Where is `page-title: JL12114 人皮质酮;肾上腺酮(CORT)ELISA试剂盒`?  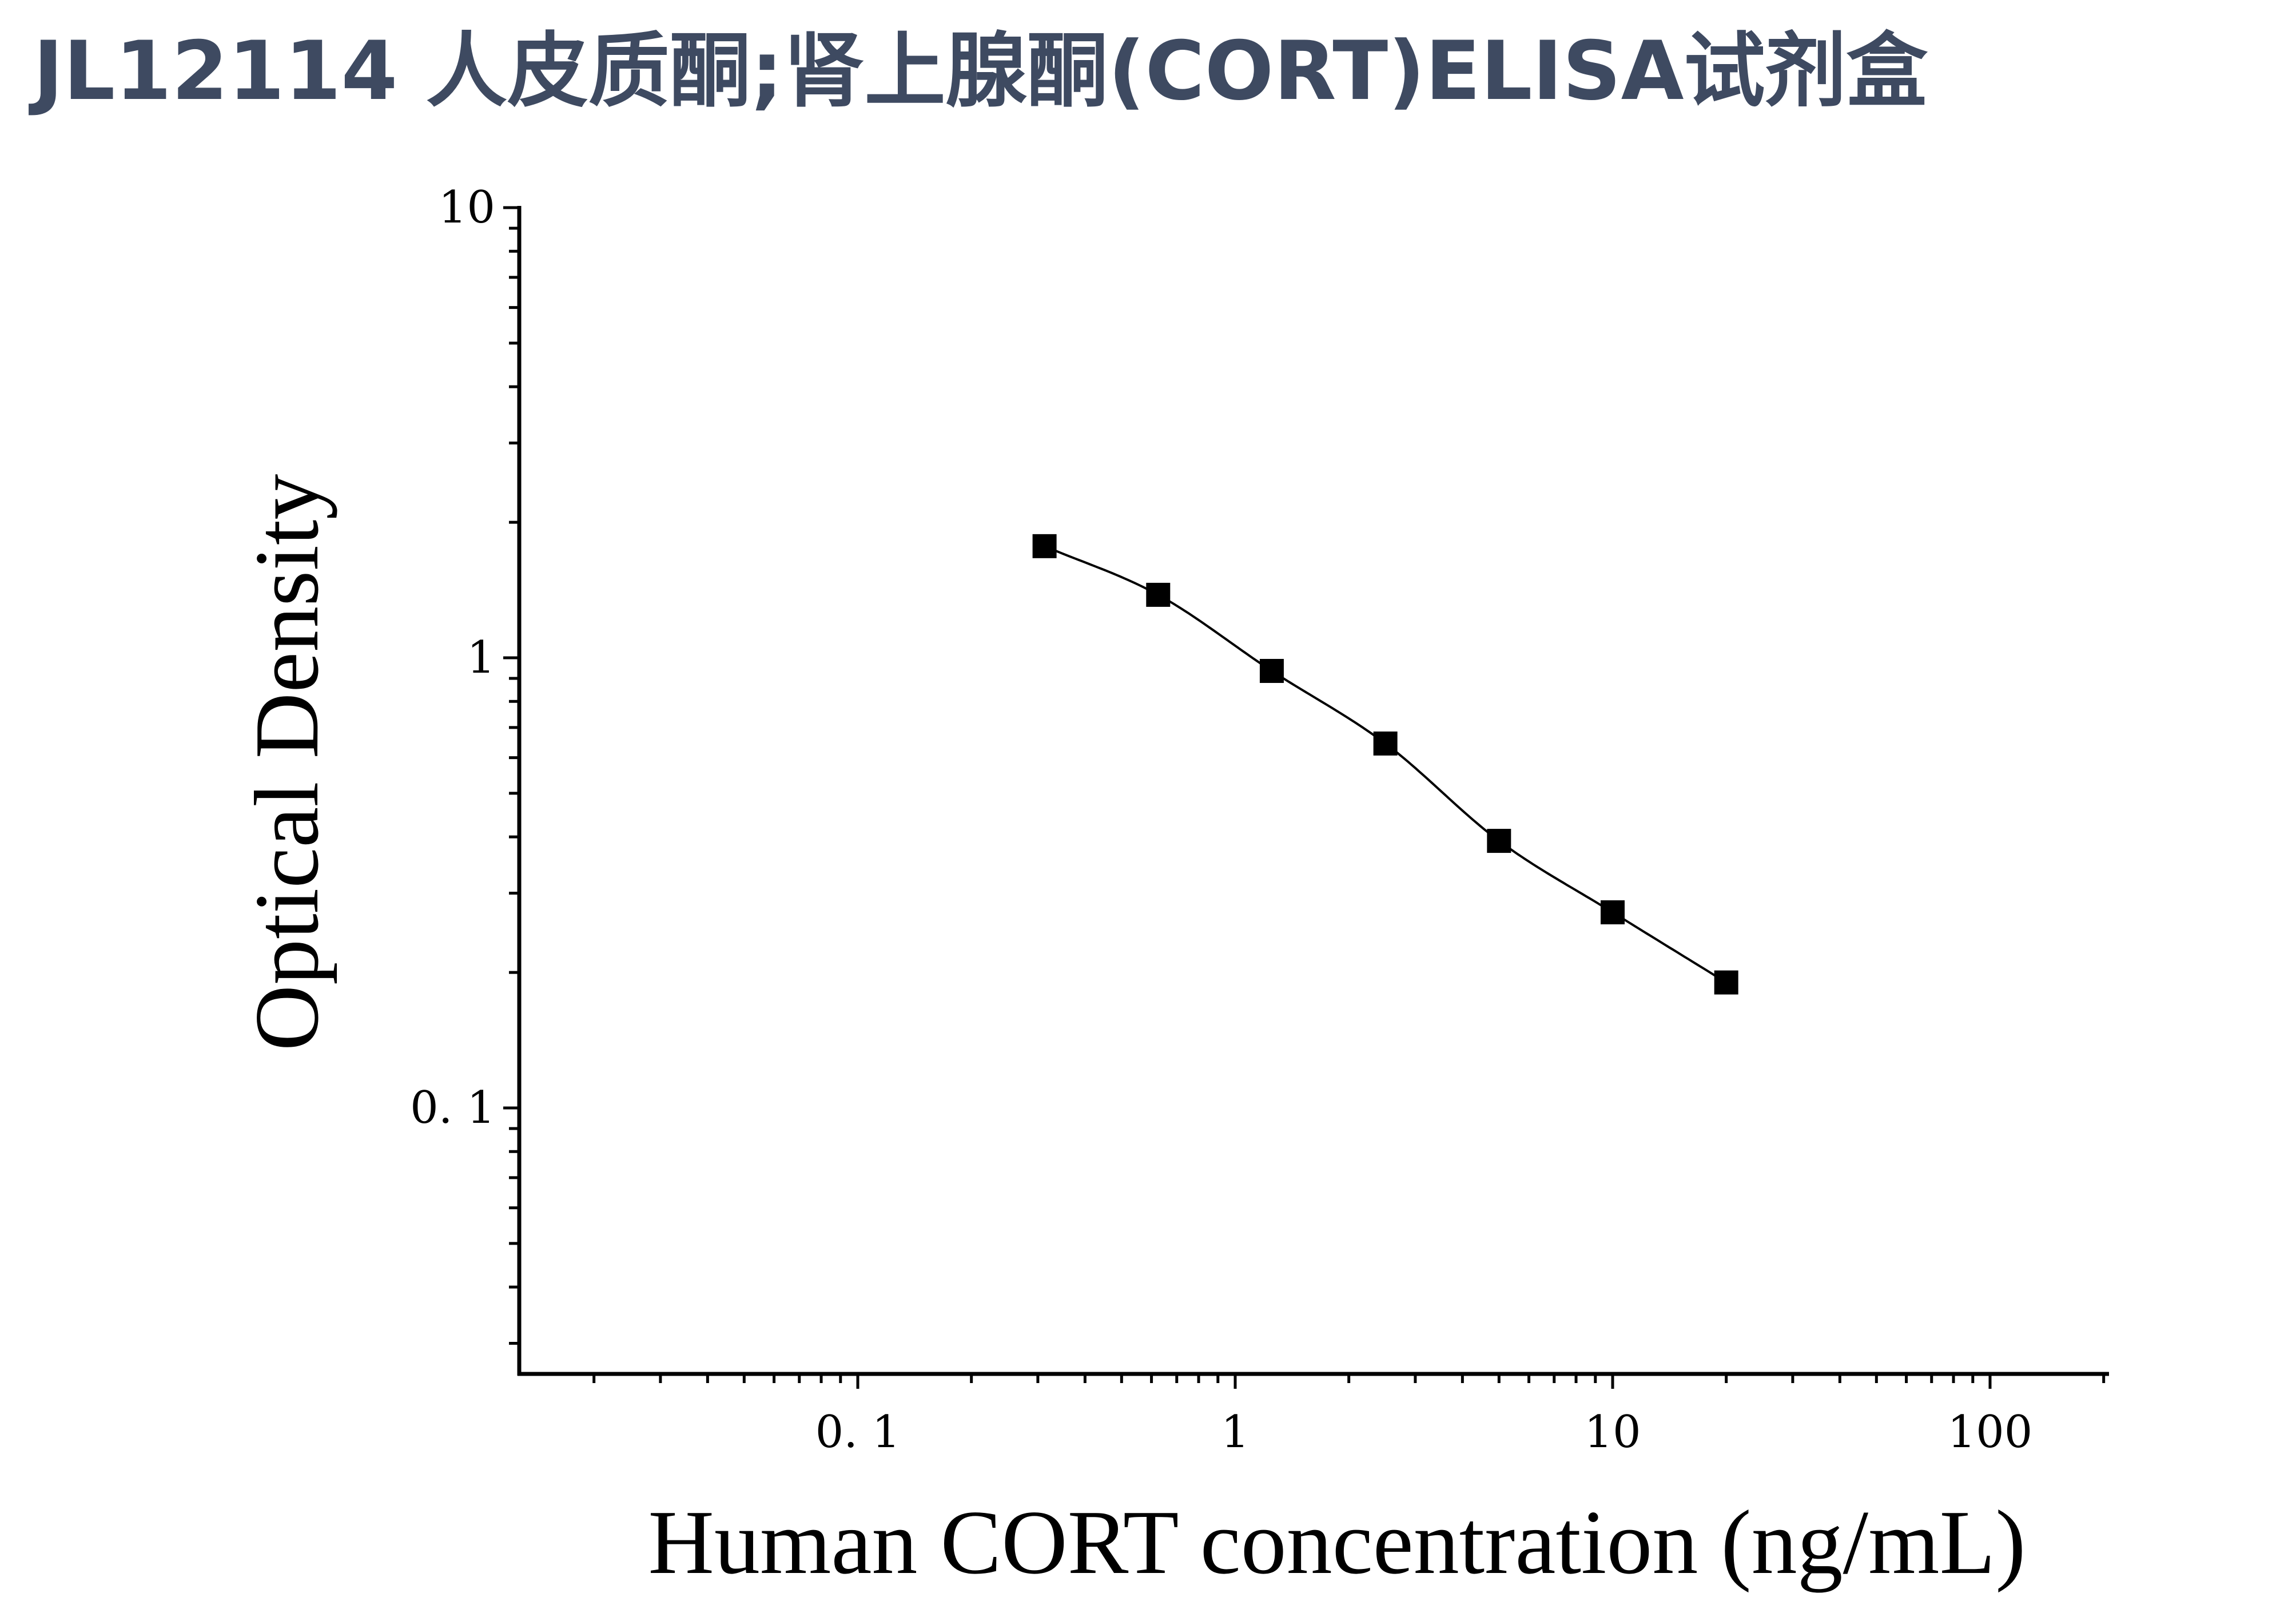
page-title: JL12114 人皮质酮;肾上腺酮(CORT)ELISA试剂盒 is located at coordinates (981, 71).